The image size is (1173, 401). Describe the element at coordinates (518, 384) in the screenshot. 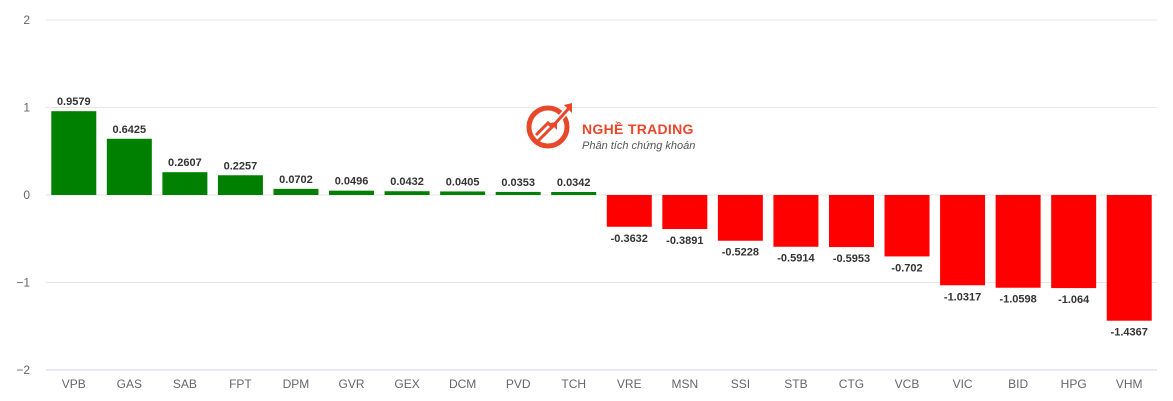

I see `x-tick-label: PVD` at that location.